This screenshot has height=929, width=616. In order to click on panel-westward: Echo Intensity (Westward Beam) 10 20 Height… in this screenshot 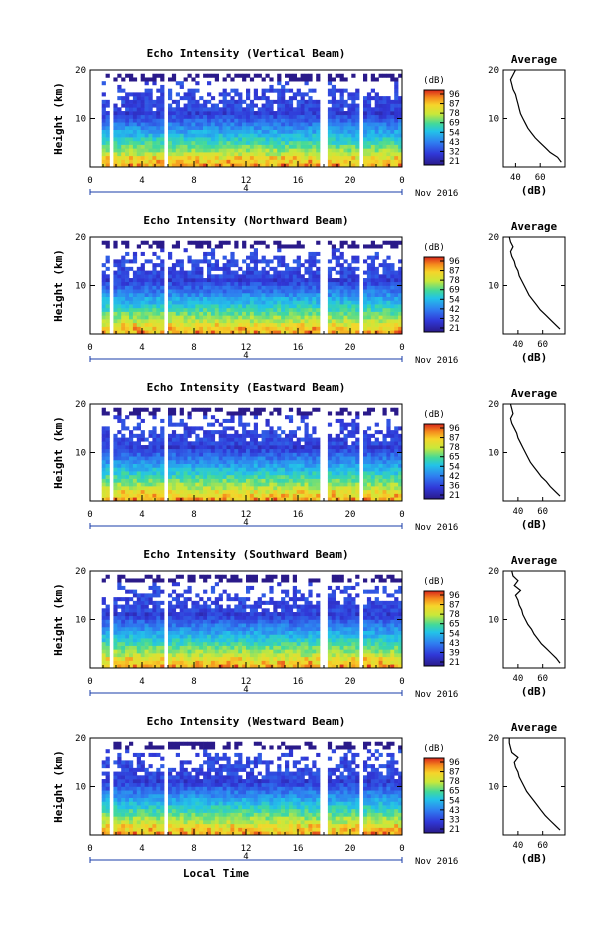, I will do `click(309, 791)`.